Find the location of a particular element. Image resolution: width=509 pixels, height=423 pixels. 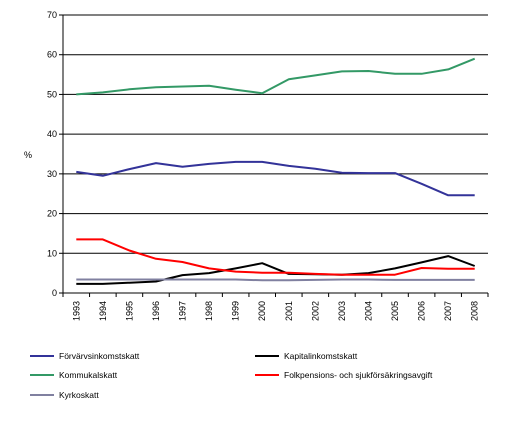

y-axis-label: % is located at coordinates (28, 155).